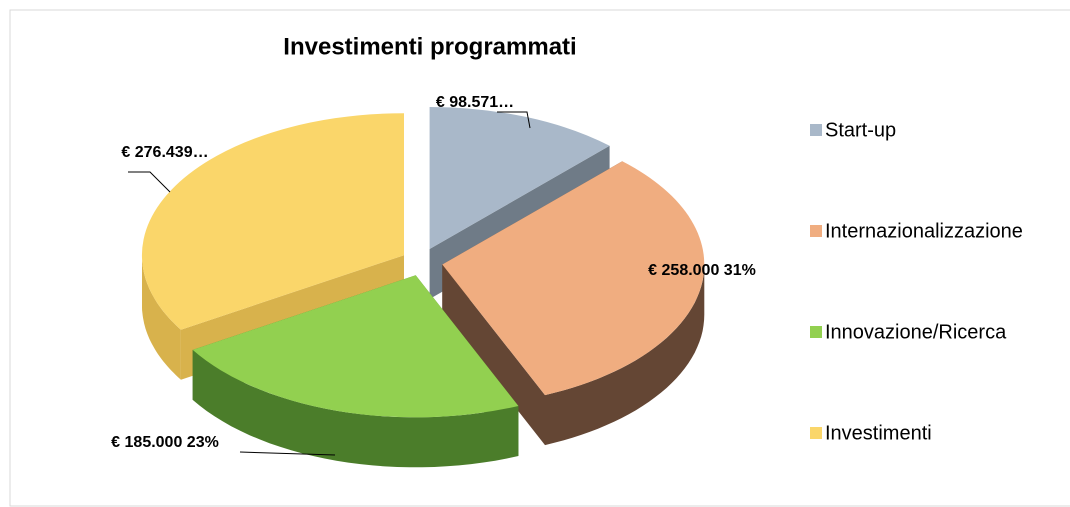 This screenshot has width=1070, height=507. What do you see at coordinates (429, 46) in the screenshot?
I see `chart-title: Investimenti programmati` at bounding box center [429, 46].